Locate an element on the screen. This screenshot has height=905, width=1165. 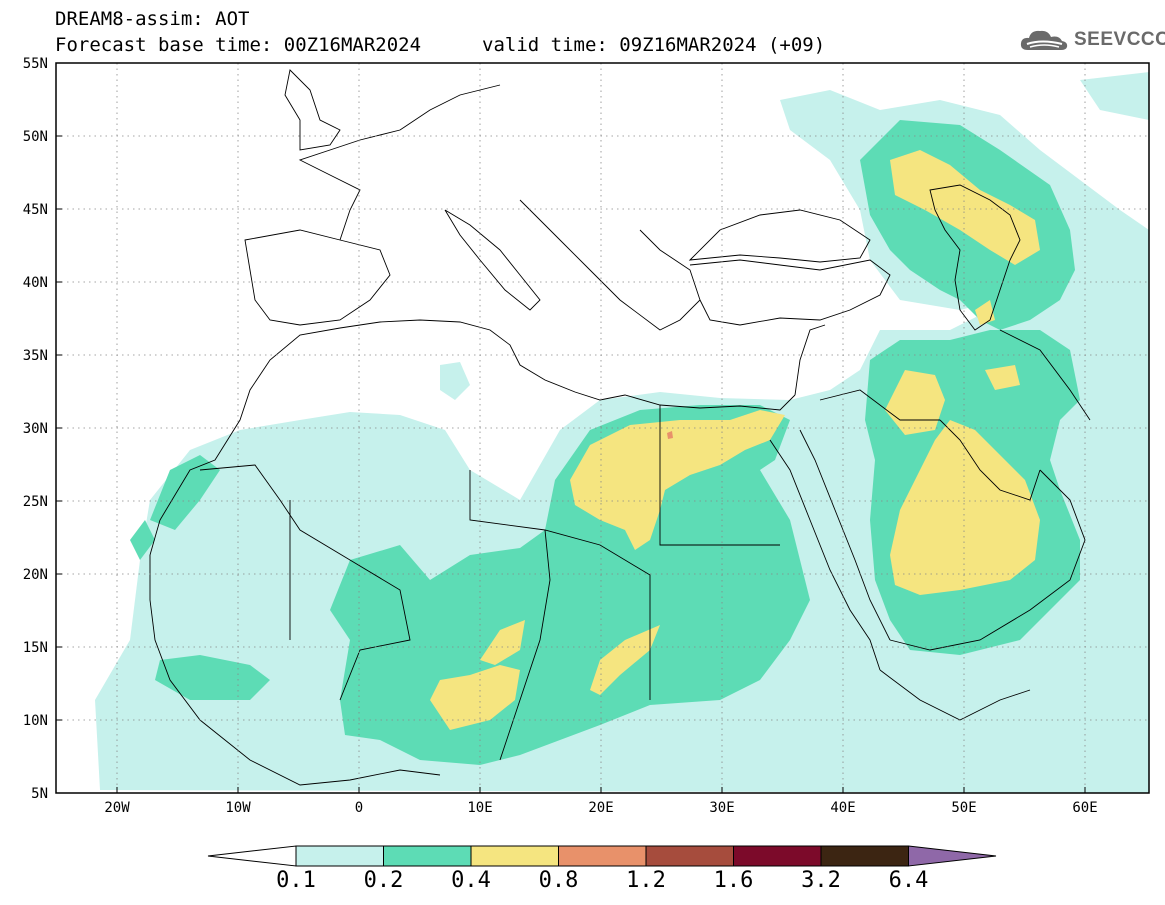
lon-label: 30E is located at coordinates (721, 808).